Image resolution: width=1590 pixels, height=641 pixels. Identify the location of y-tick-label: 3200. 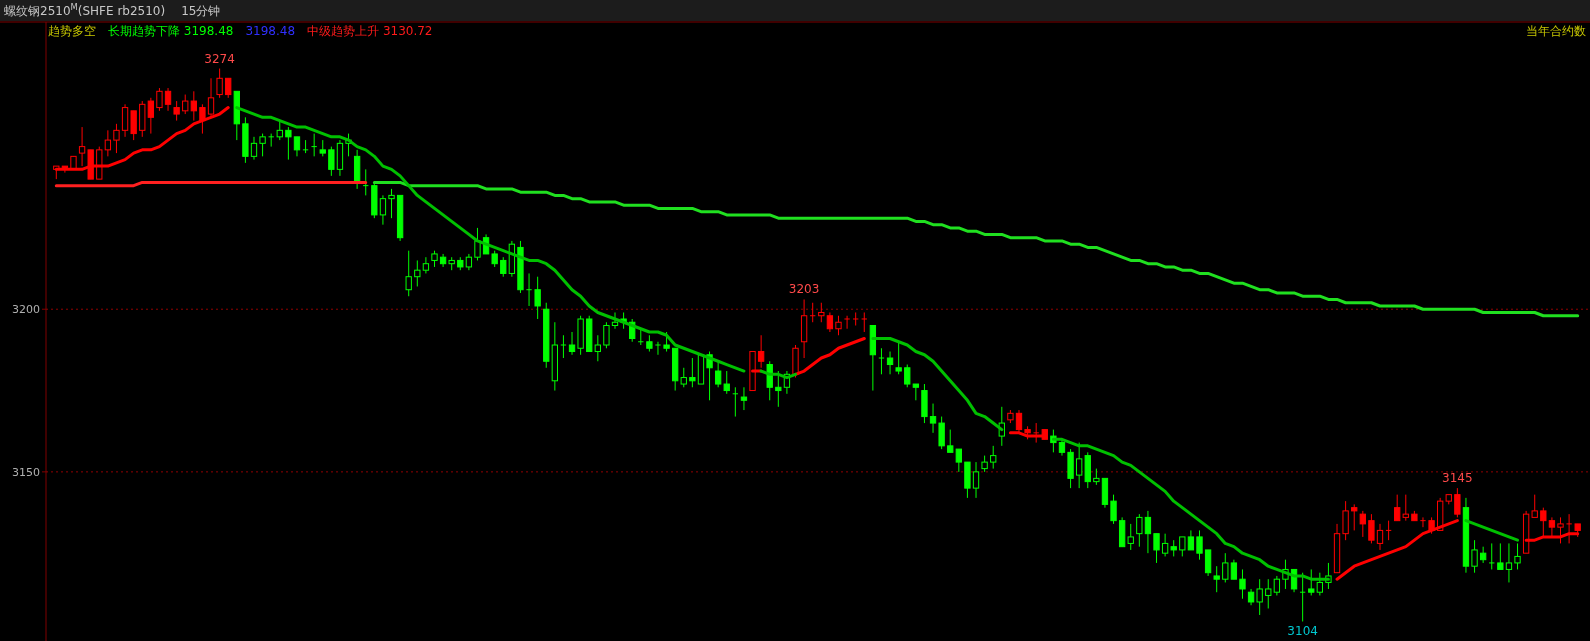
(26, 310).